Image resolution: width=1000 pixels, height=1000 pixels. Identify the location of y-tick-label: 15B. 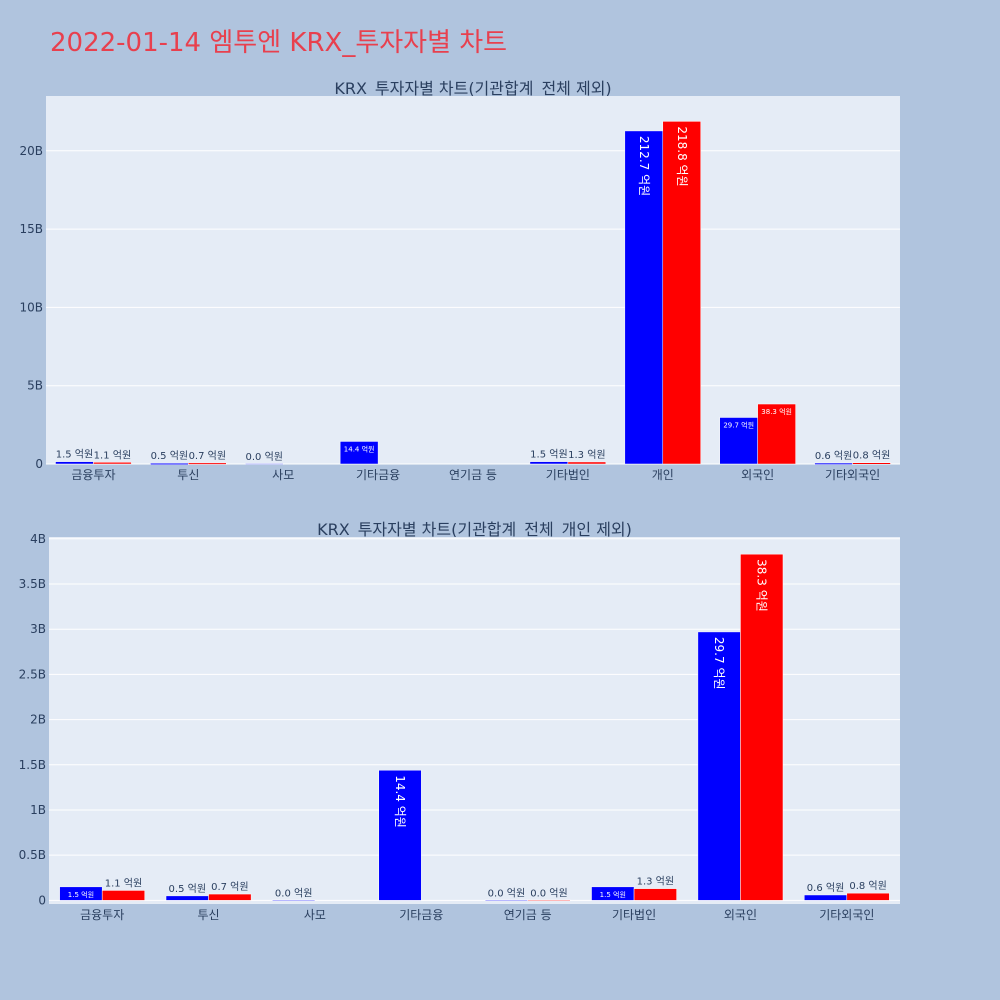
(31, 229).